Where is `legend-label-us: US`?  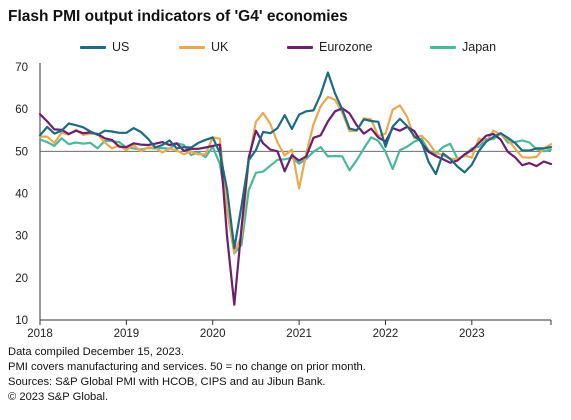
legend-label-us: US is located at coordinates (121, 47).